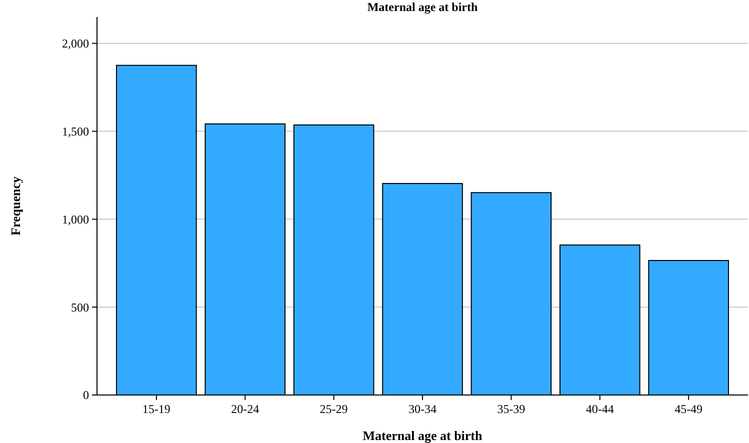  What do you see at coordinates (334, 409) in the screenshot?
I see `x-tick-label: 25-29` at bounding box center [334, 409].